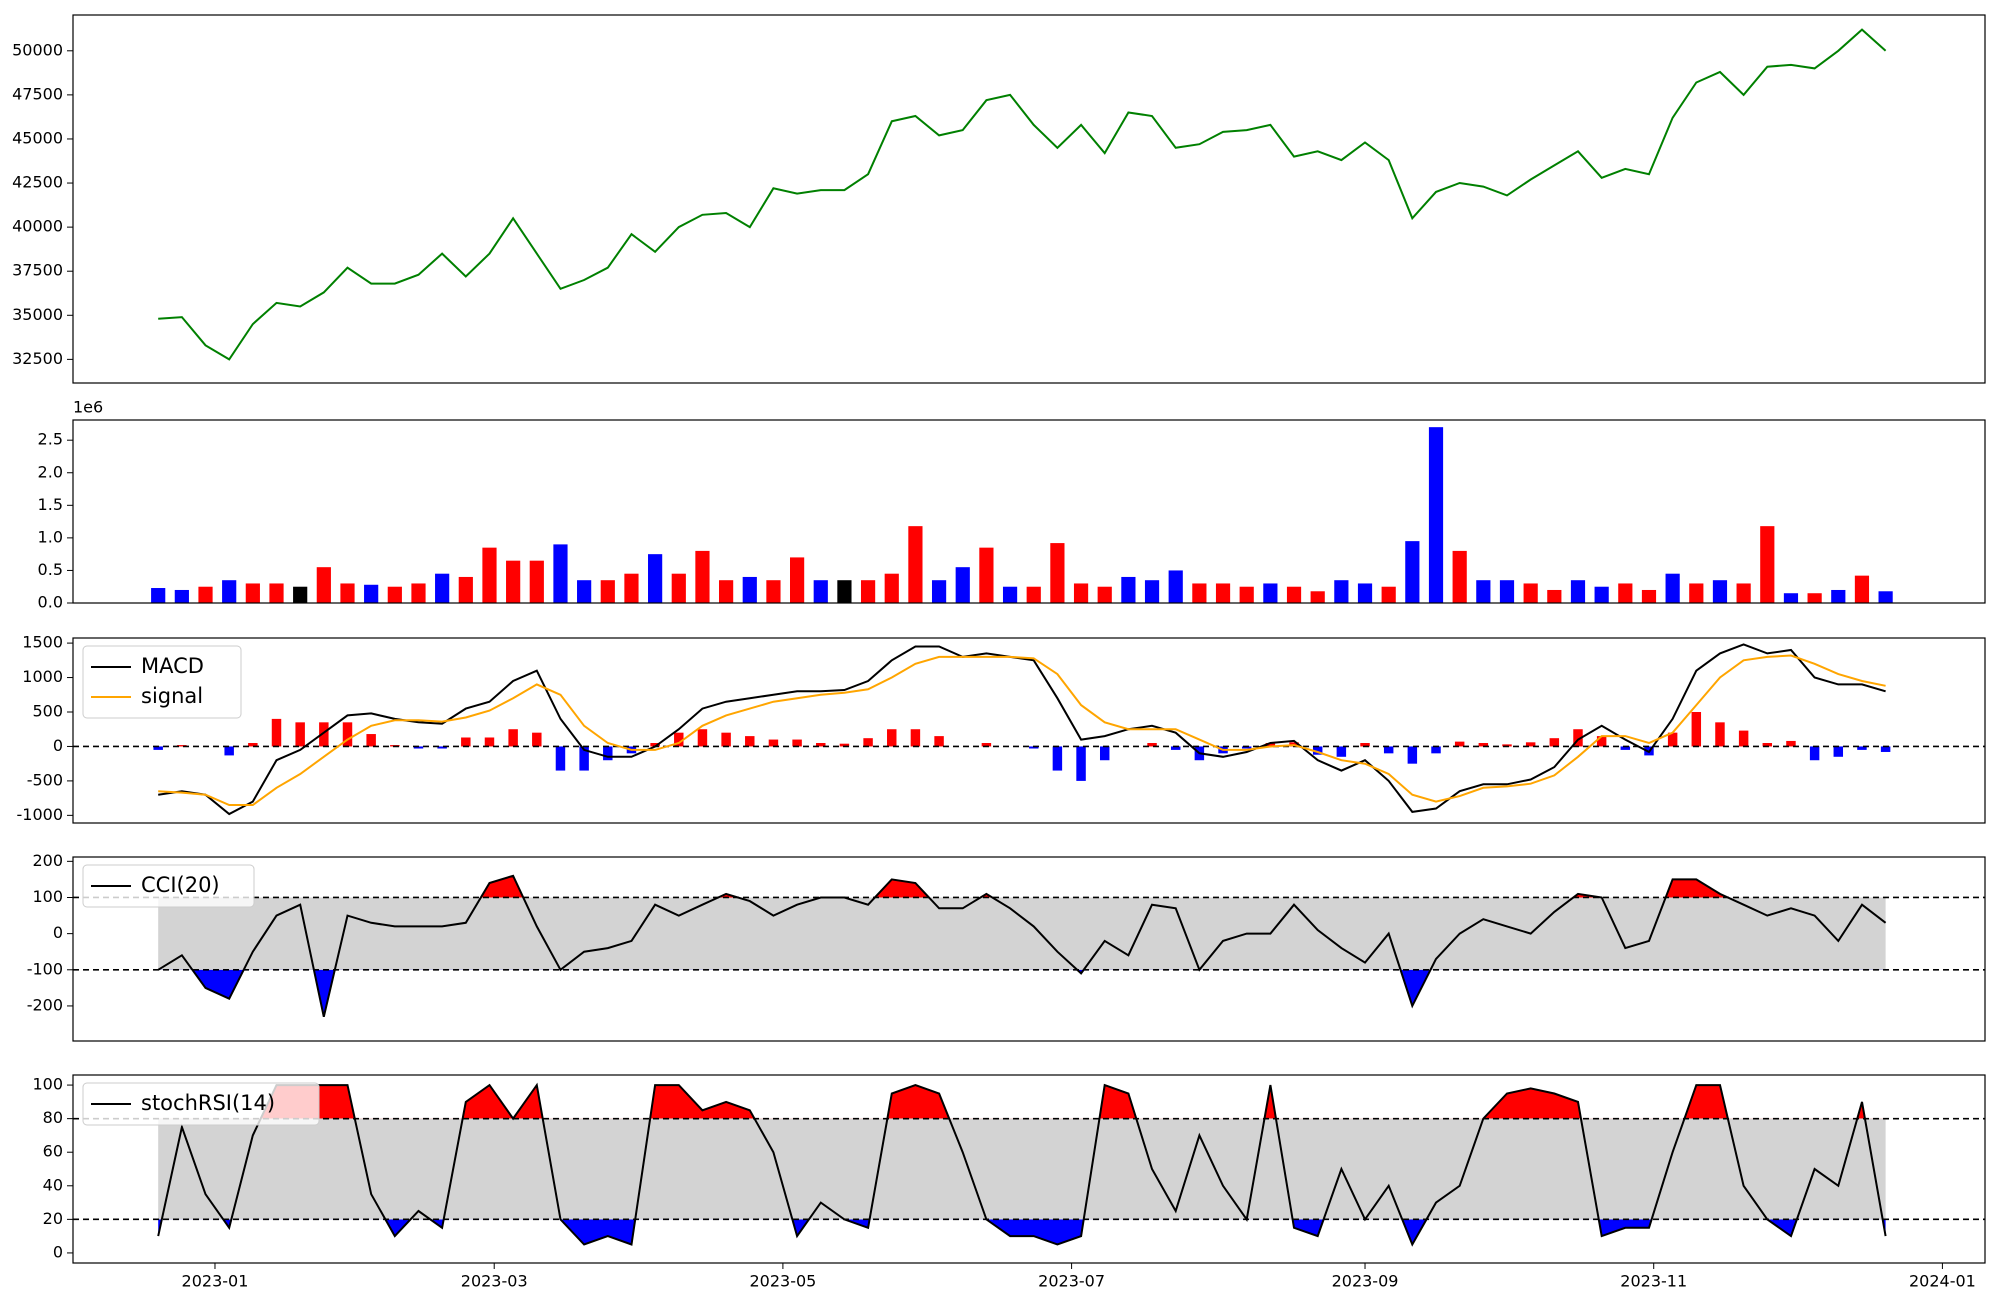  What do you see at coordinates (42, 676) in the screenshot?
I see `y-tick-label: 1000` at bounding box center [42, 676].